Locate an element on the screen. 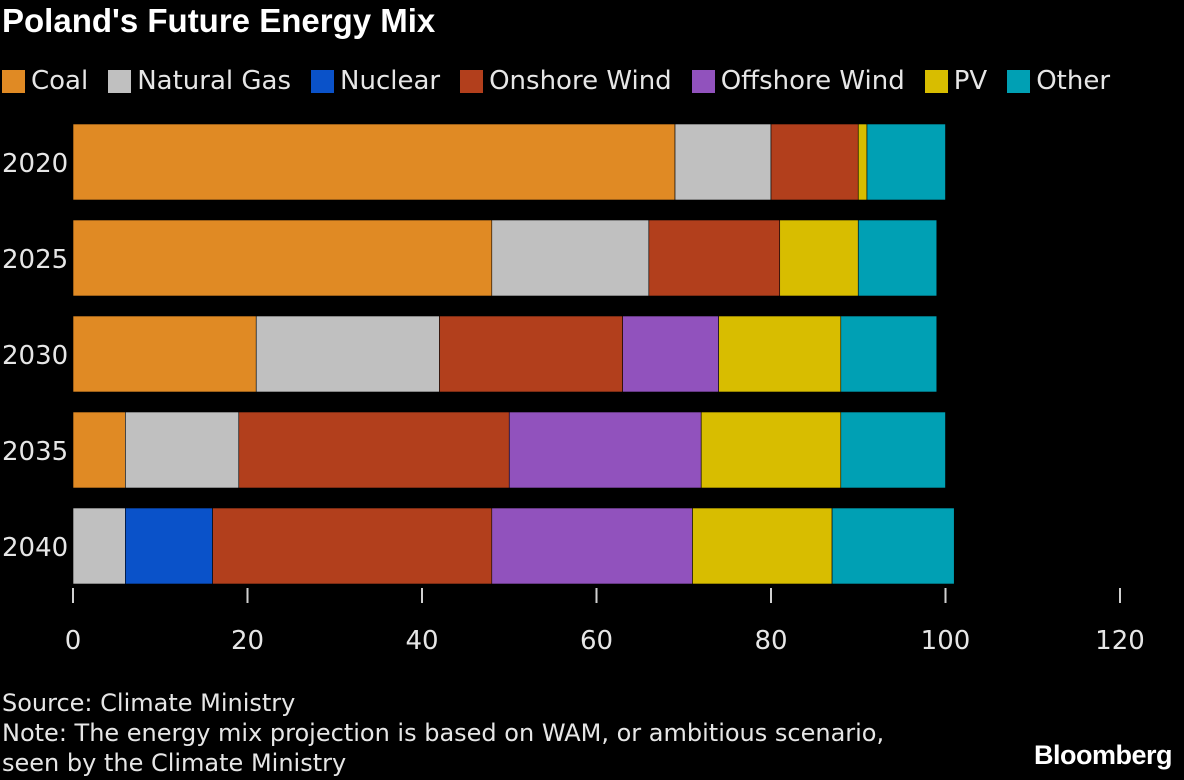 This screenshot has width=1184, height=780. x-tick-label-100: 100 is located at coordinates (946, 641).